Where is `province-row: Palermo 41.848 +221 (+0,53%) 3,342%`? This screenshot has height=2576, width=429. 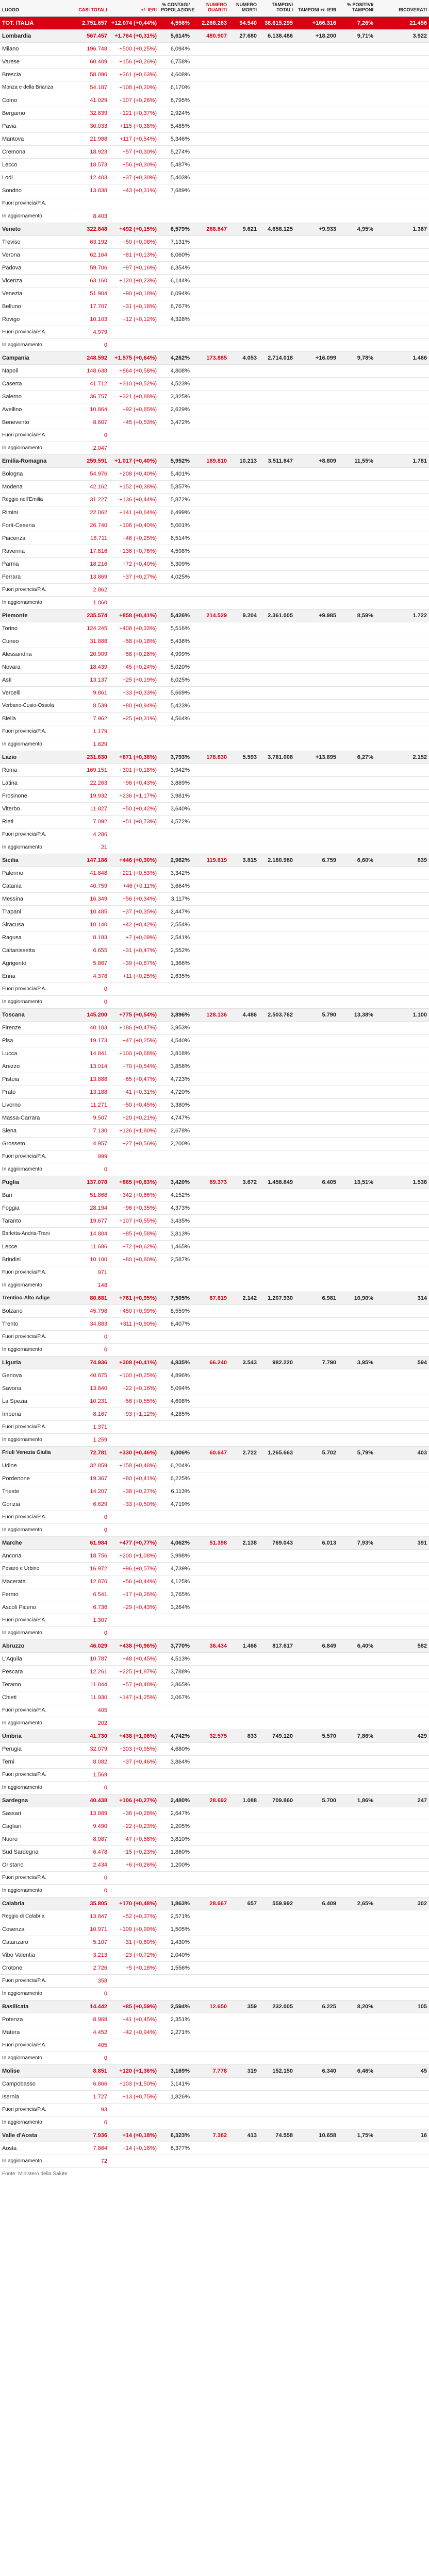
province-row: Palermo 41.848 +221 (+0,53%) 3,342% is located at coordinates (214, 873).